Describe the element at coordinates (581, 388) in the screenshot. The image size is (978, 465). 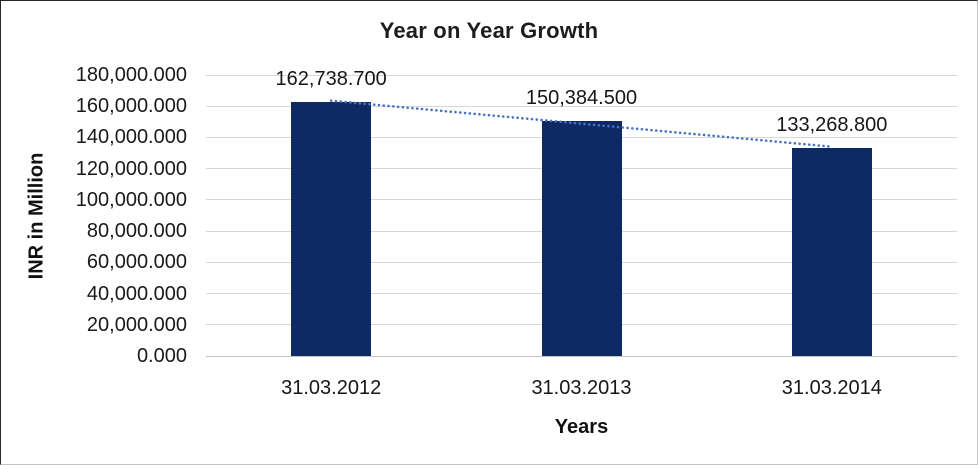
I see `x-category-label: 31.03.2013` at that location.